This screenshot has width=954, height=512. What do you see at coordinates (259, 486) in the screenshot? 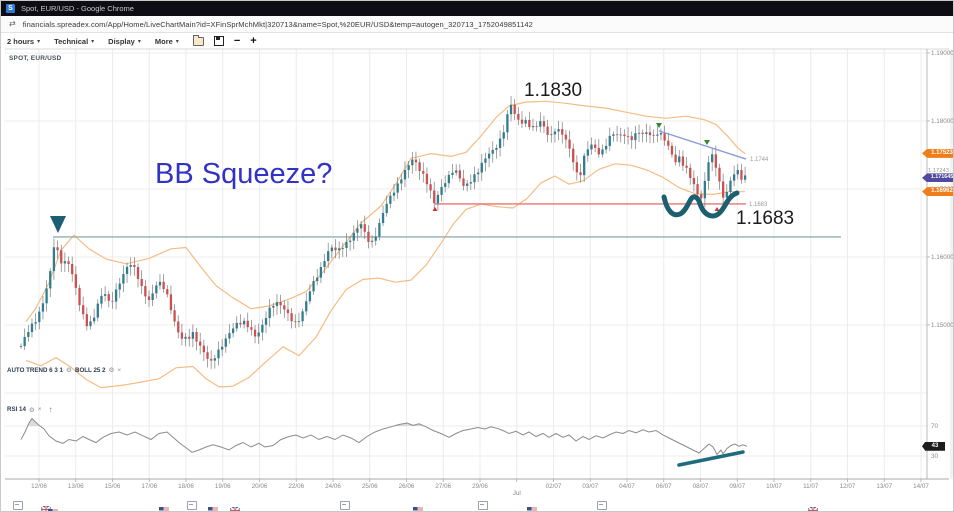
I see `x-axis-label: 20/06` at bounding box center [259, 486].